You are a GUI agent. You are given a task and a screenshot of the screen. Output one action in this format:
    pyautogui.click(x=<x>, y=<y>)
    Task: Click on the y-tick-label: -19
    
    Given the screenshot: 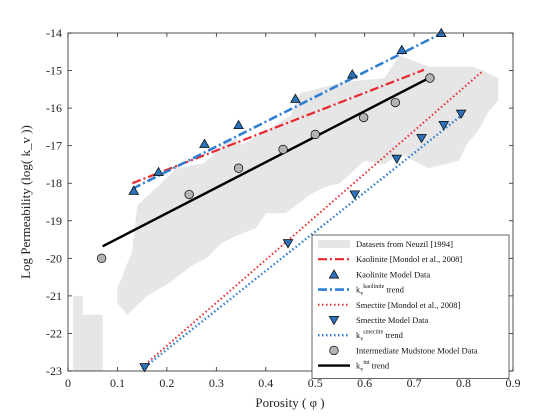 What is the action you would take?
    pyautogui.click(x=54, y=221)
    